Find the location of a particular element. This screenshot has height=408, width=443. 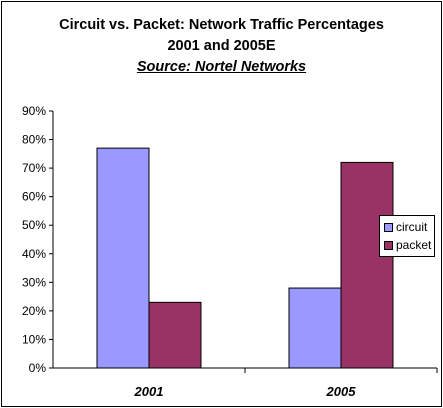

y-tick-label: 80% is located at coordinates (34, 140).